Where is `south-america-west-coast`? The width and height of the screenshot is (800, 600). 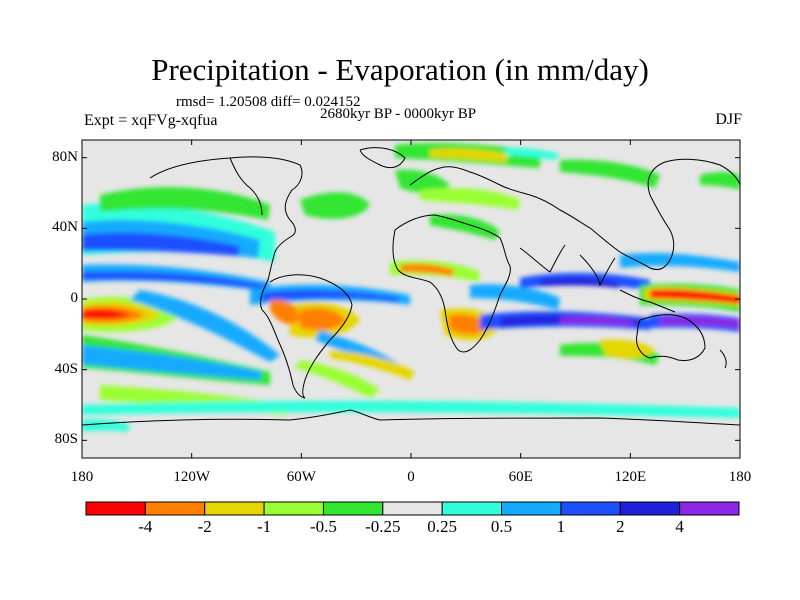
south-america-west-coast is located at coordinates (283, 354).